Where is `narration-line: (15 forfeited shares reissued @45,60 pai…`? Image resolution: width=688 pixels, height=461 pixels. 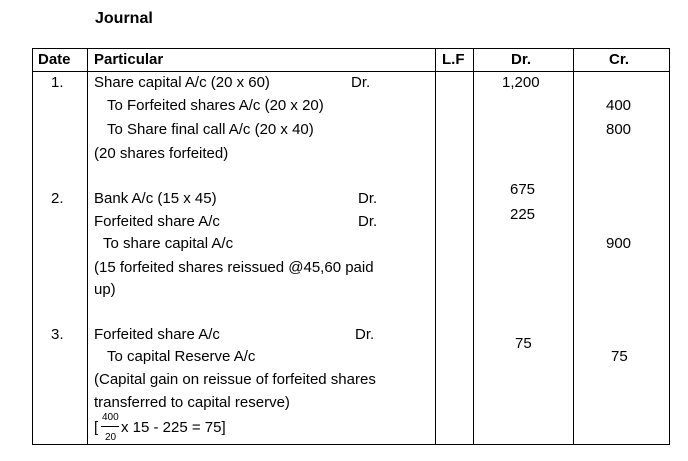 narration-line: (15 forfeited shares reissued @45,60 pai… is located at coordinates (234, 267).